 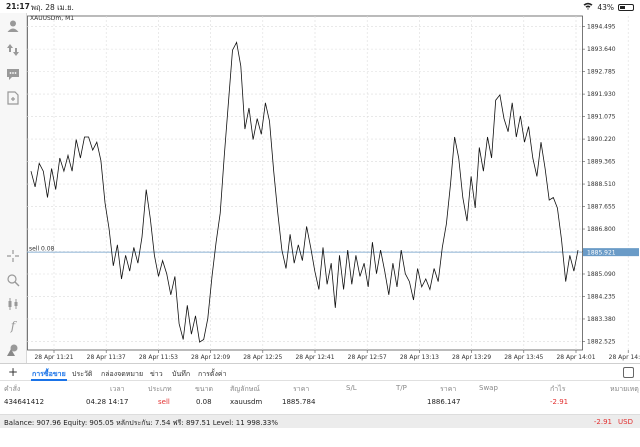 I want to click on y-tick-label: 1892.785, so click(x=601, y=72).